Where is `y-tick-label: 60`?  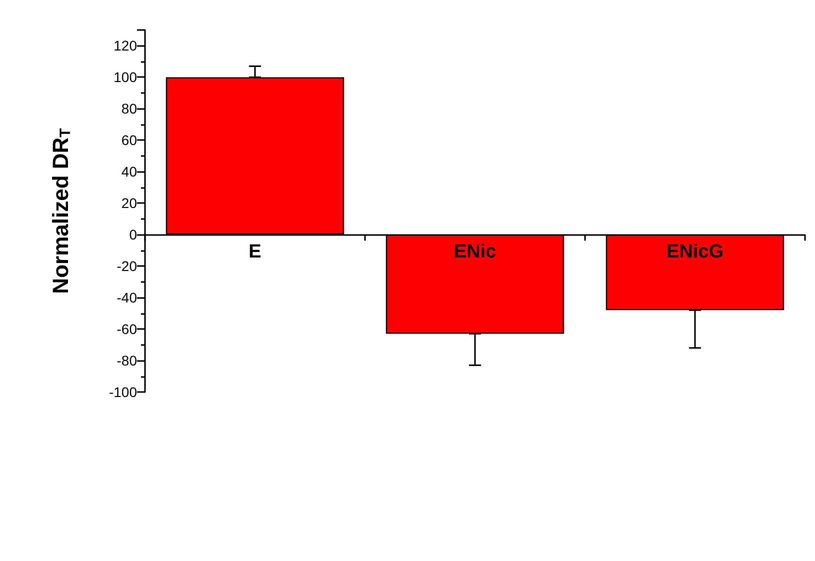
y-tick-label: 60 is located at coordinates (129, 140).